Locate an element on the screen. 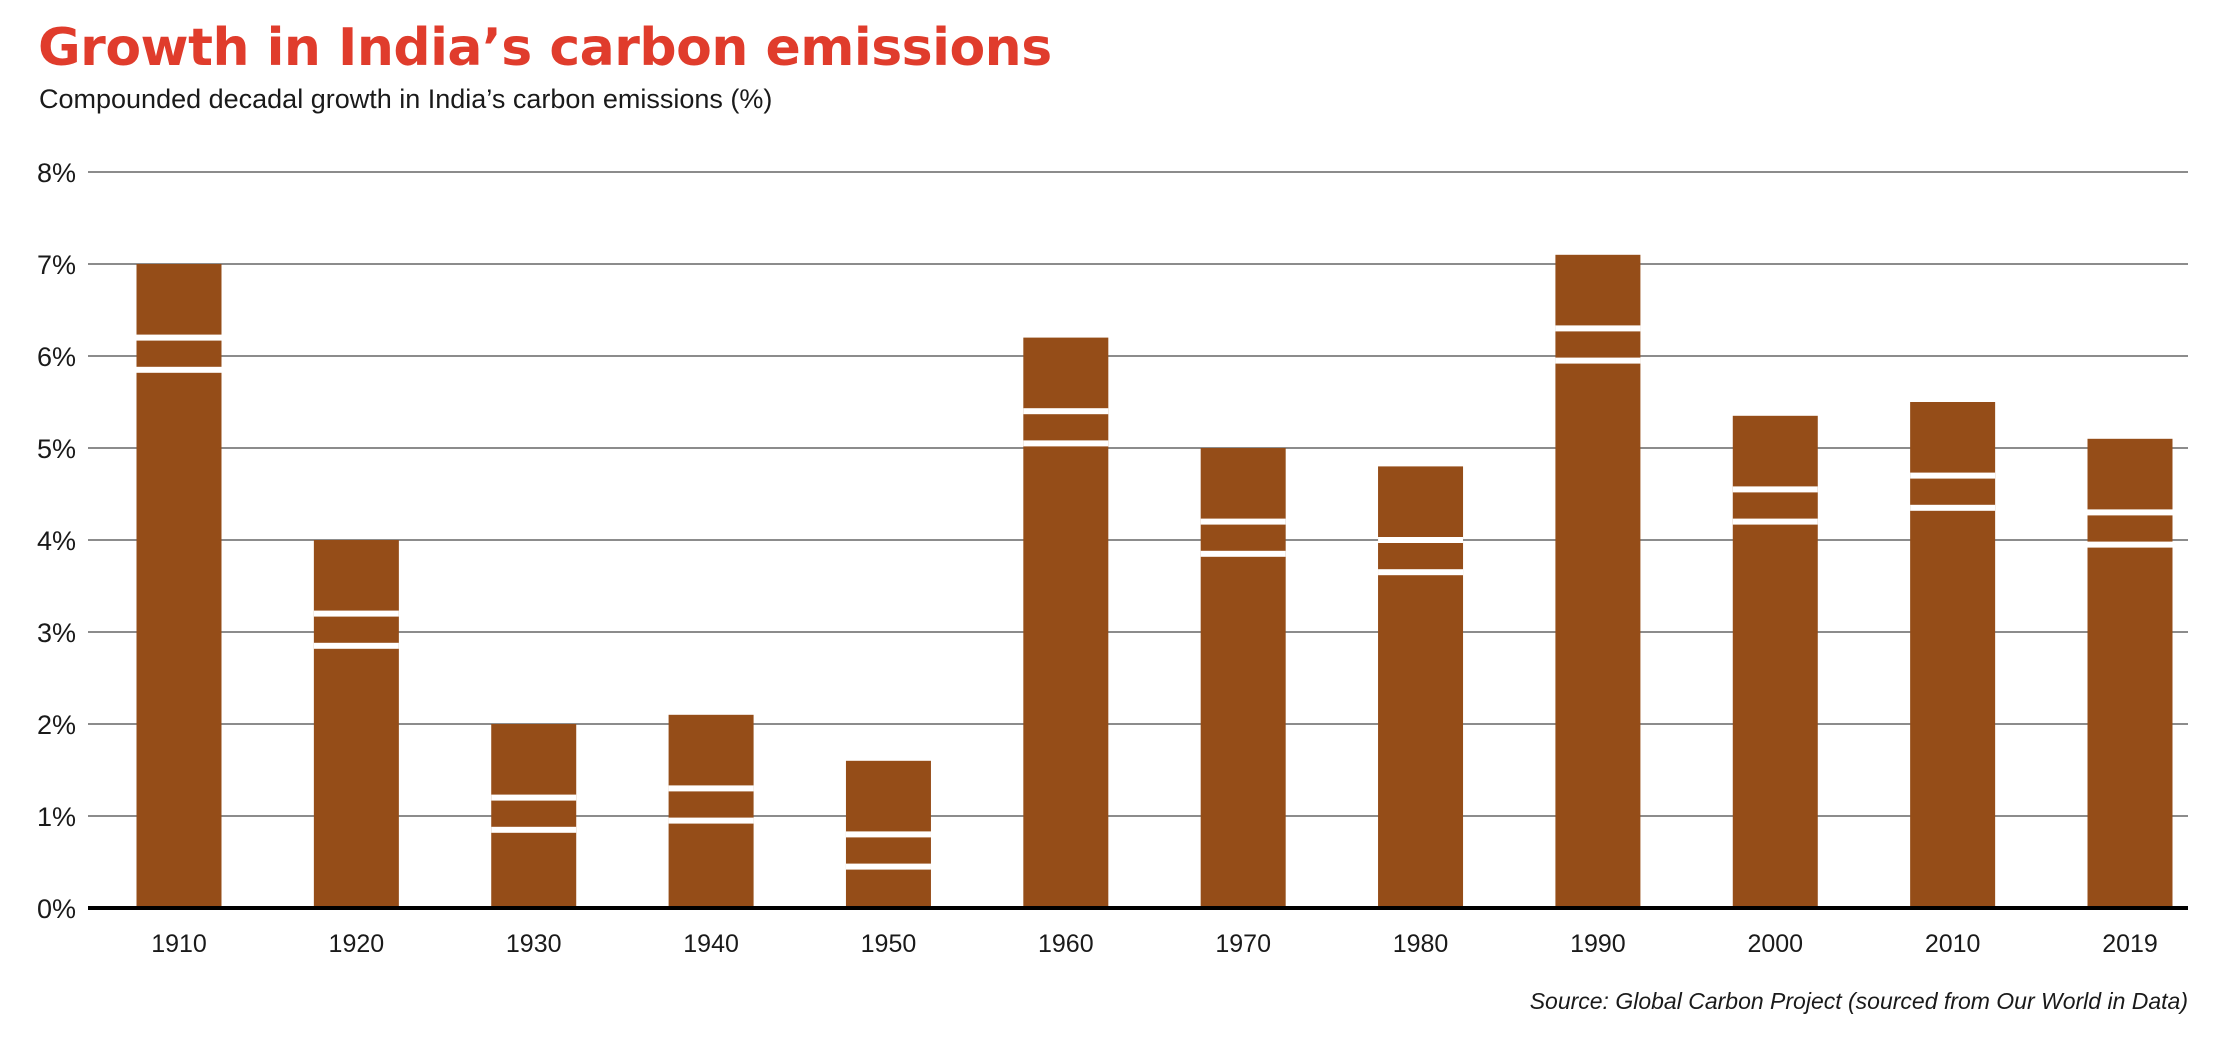 The height and width of the screenshot is (1054, 2217). y-tick-label: 0% is located at coordinates (56, 909).